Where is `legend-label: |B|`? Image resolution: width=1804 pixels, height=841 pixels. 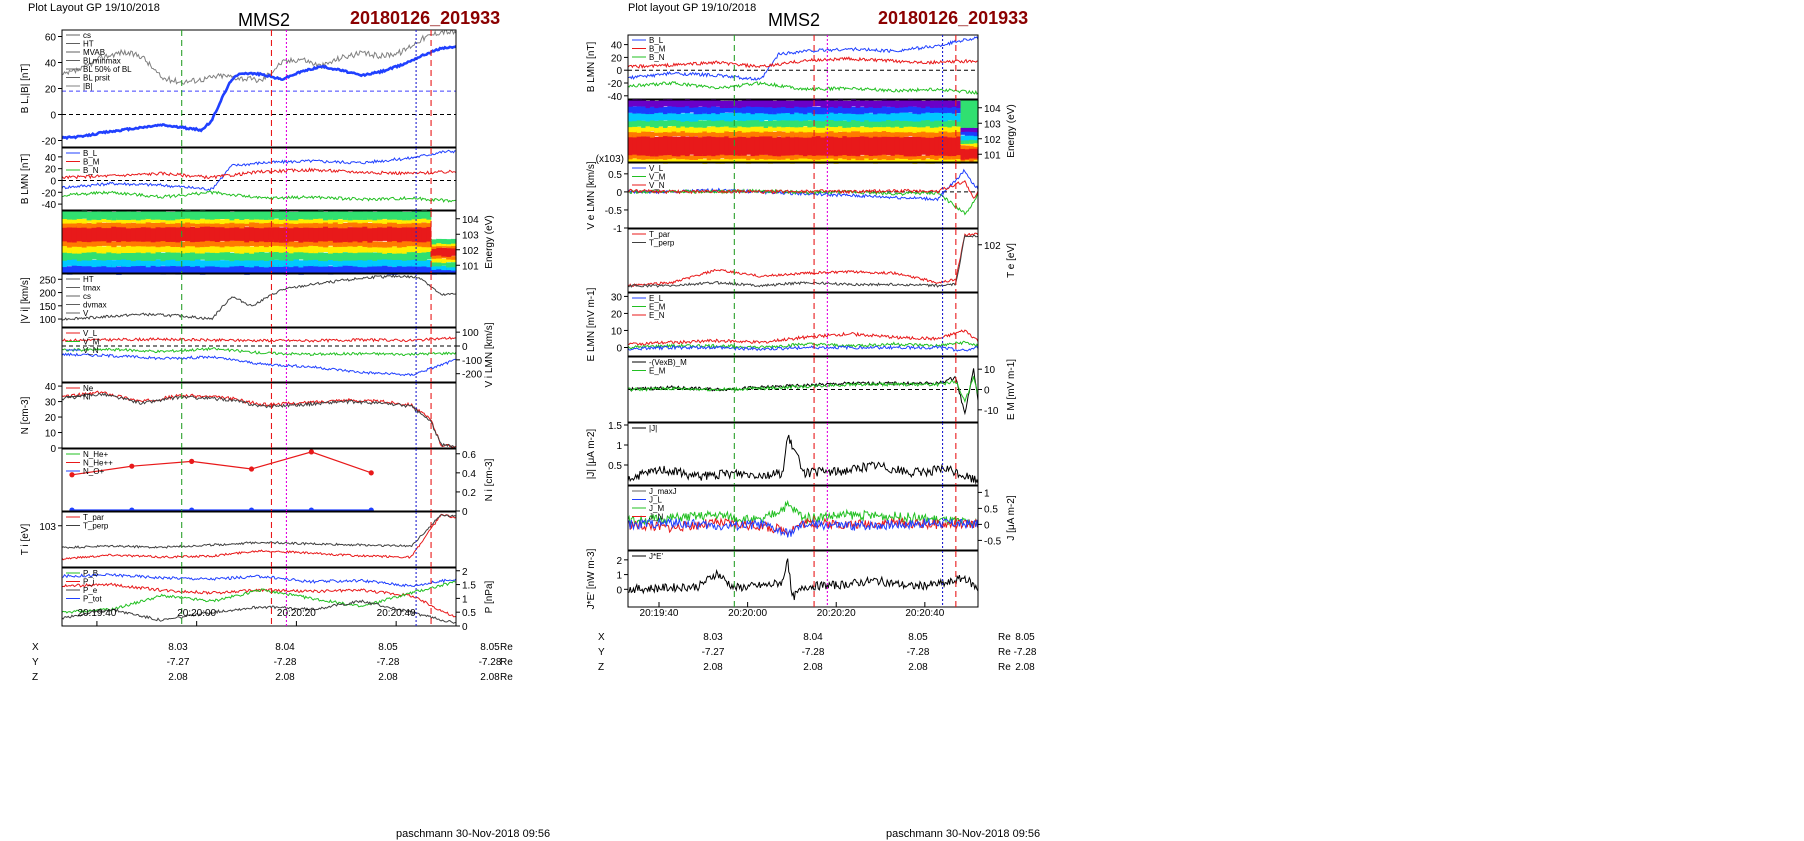
legend-label: |B| is located at coordinates (88, 86).